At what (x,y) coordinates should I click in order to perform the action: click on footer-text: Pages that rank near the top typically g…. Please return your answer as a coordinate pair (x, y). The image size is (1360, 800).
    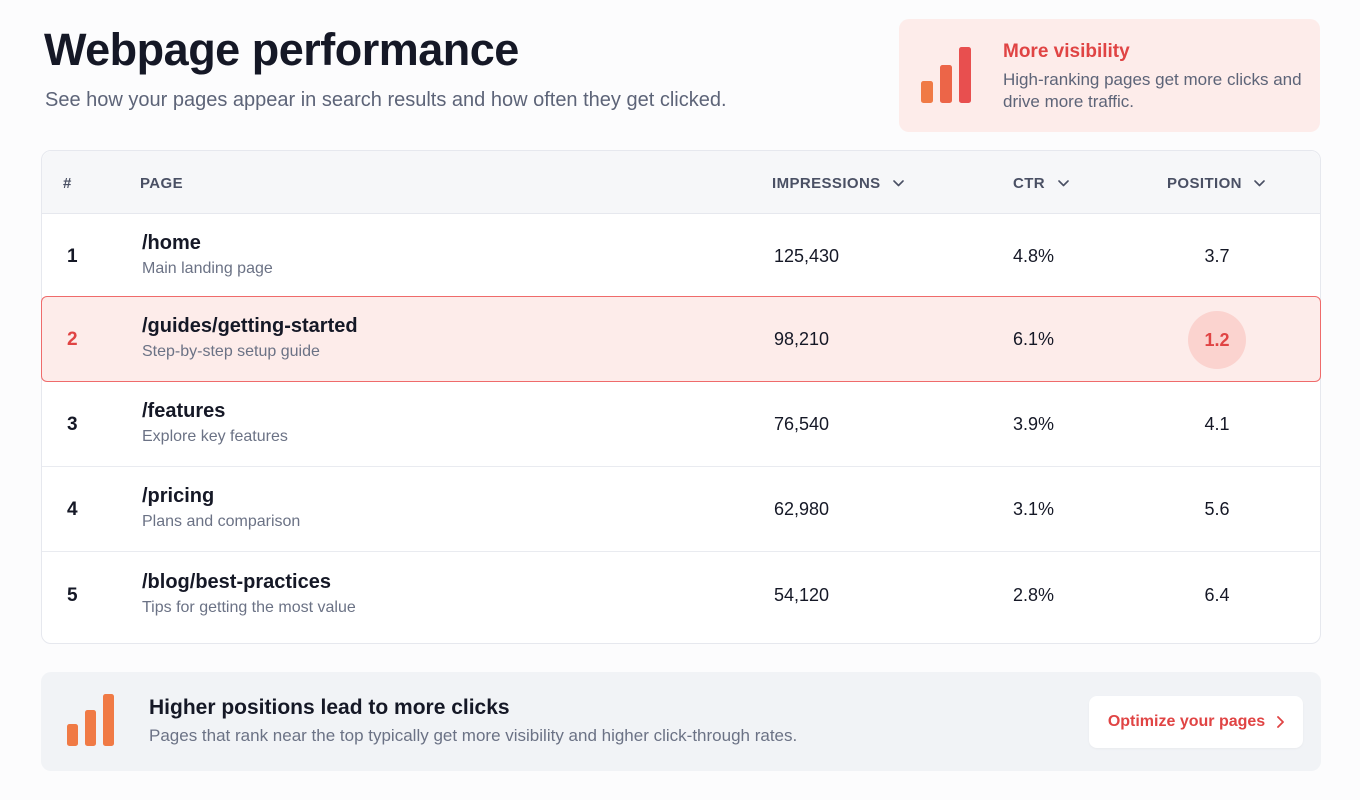
    Looking at the image, I should click on (473, 735).